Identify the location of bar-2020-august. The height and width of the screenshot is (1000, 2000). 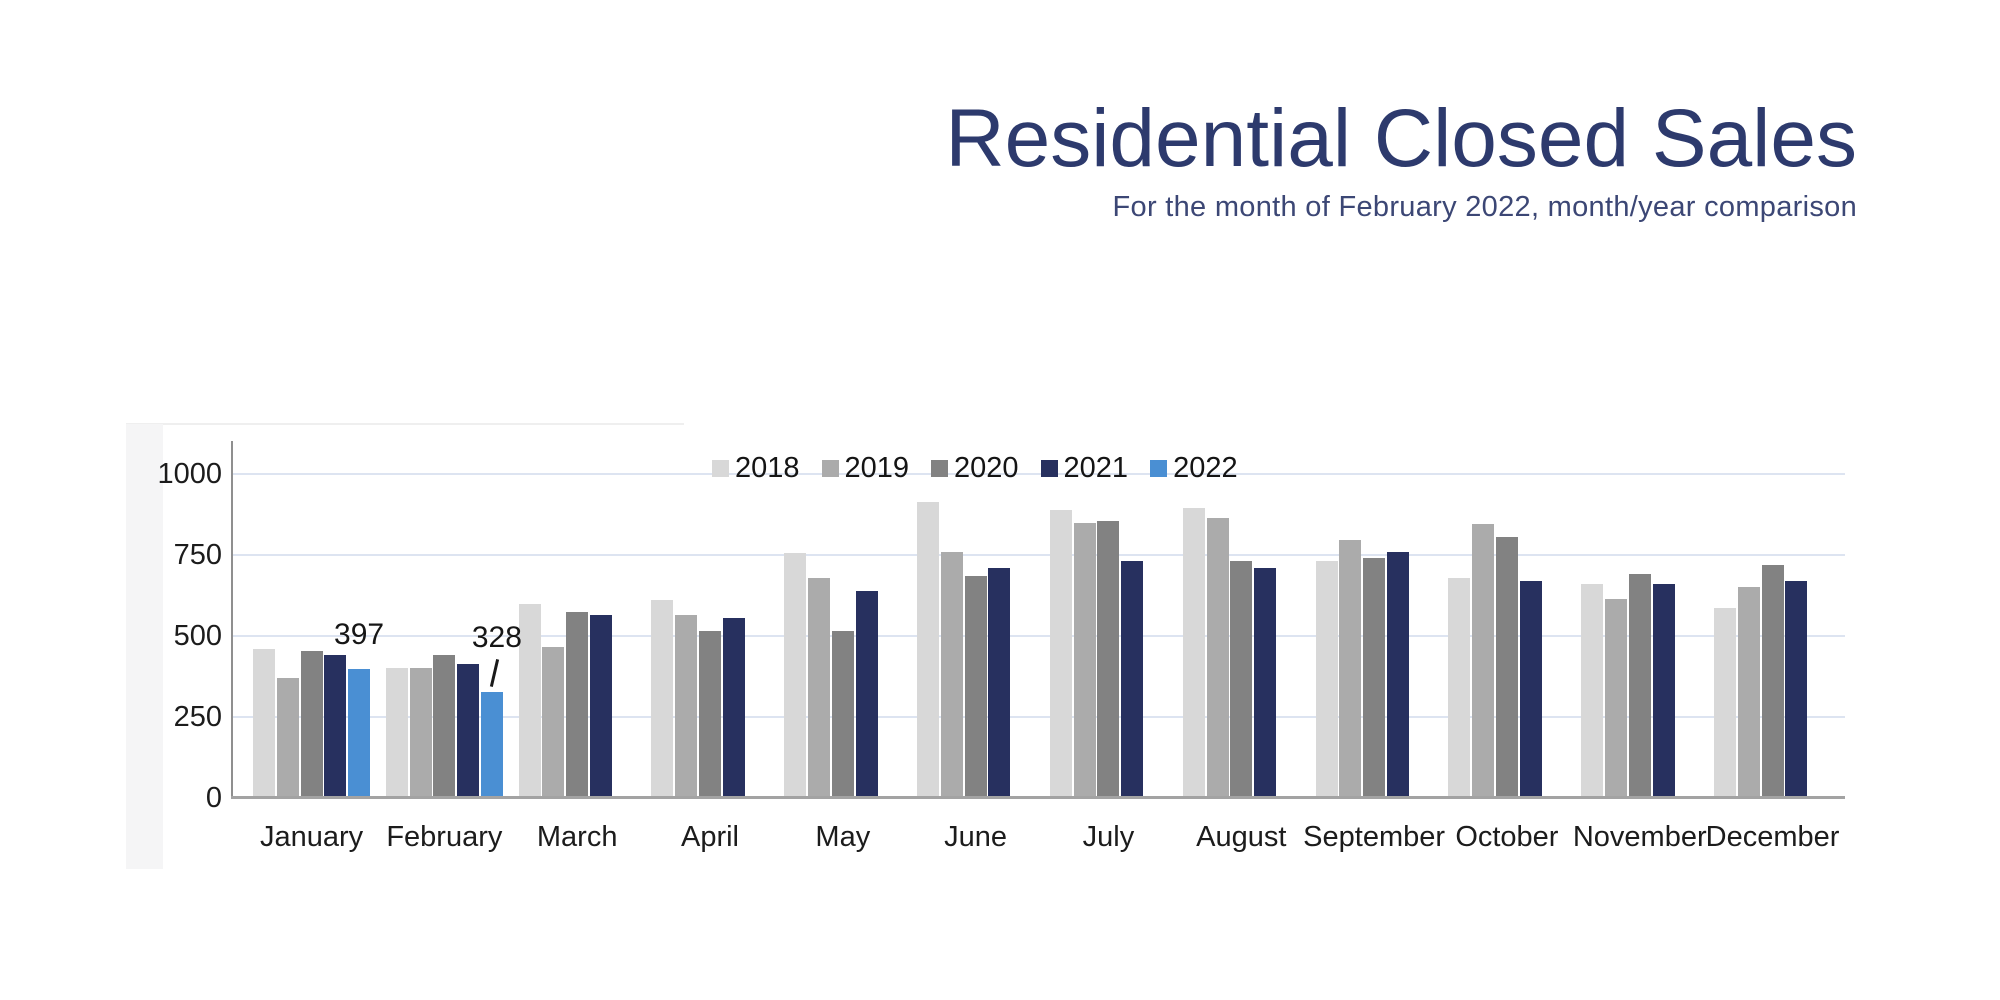
(1241, 679).